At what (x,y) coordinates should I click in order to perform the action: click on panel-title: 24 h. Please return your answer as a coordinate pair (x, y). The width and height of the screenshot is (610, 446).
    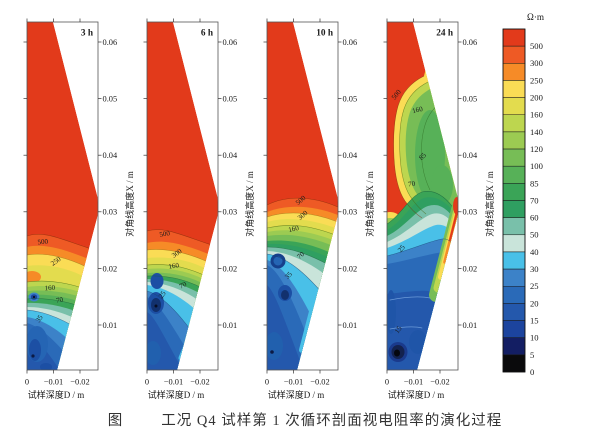
    Looking at the image, I should click on (445, 34).